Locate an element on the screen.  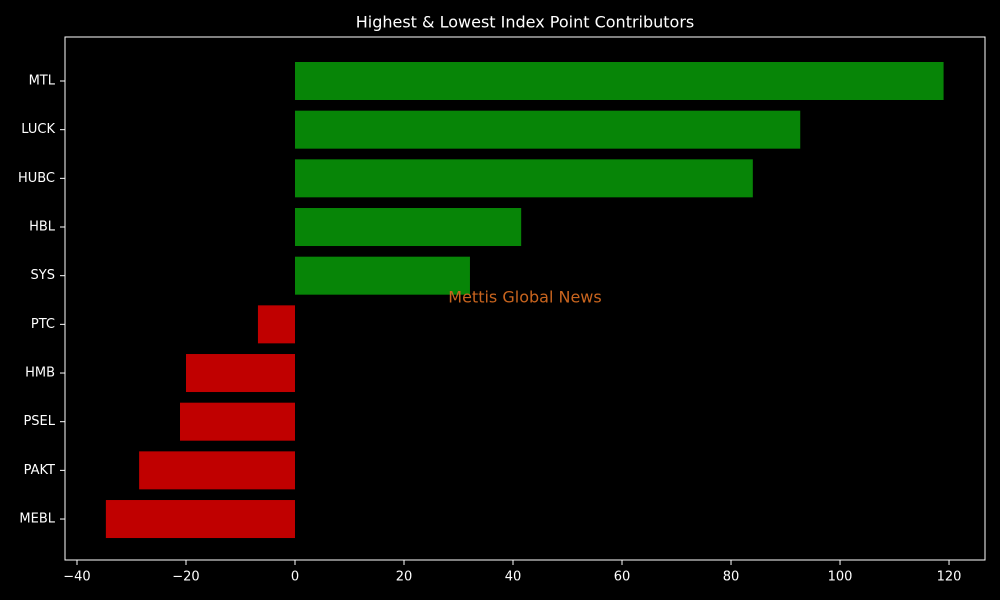
y-tick-label: PSEL is located at coordinates (39, 421).